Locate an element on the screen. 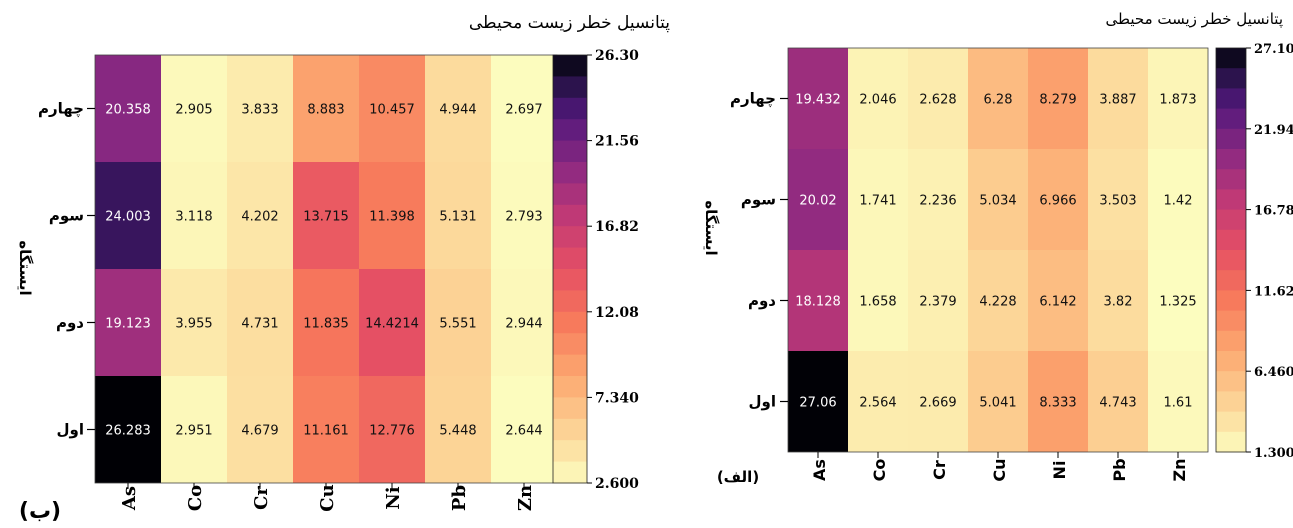  cell-value-label: 8.279 is located at coordinates (1057, 100).